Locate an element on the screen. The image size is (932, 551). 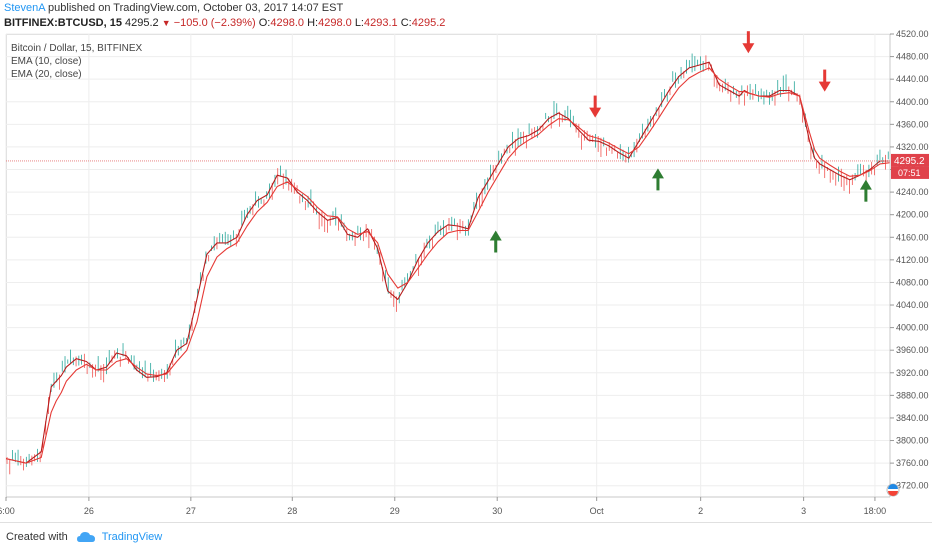
y-tick-label: 3800.00 is located at coordinates (912, 441).